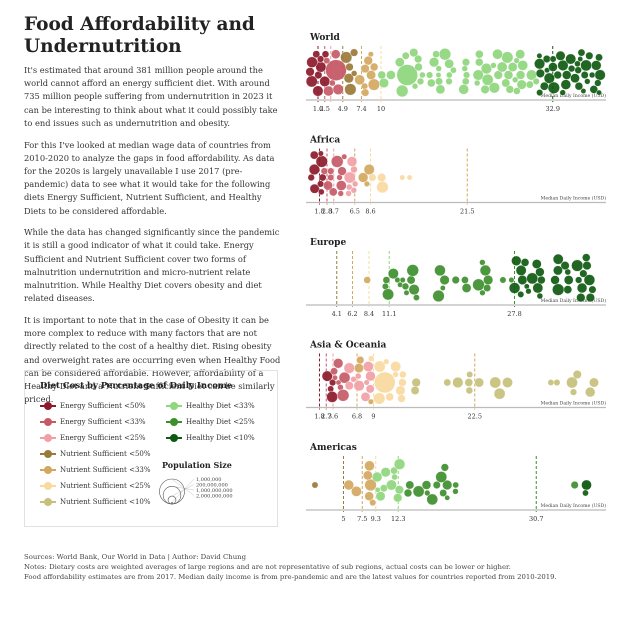 The height and width of the screenshot is (618, 640). Describe the element at coordinates (103, 438) in the screenshot. I see `legend-label: Energy Sufficient <25%` at that location.